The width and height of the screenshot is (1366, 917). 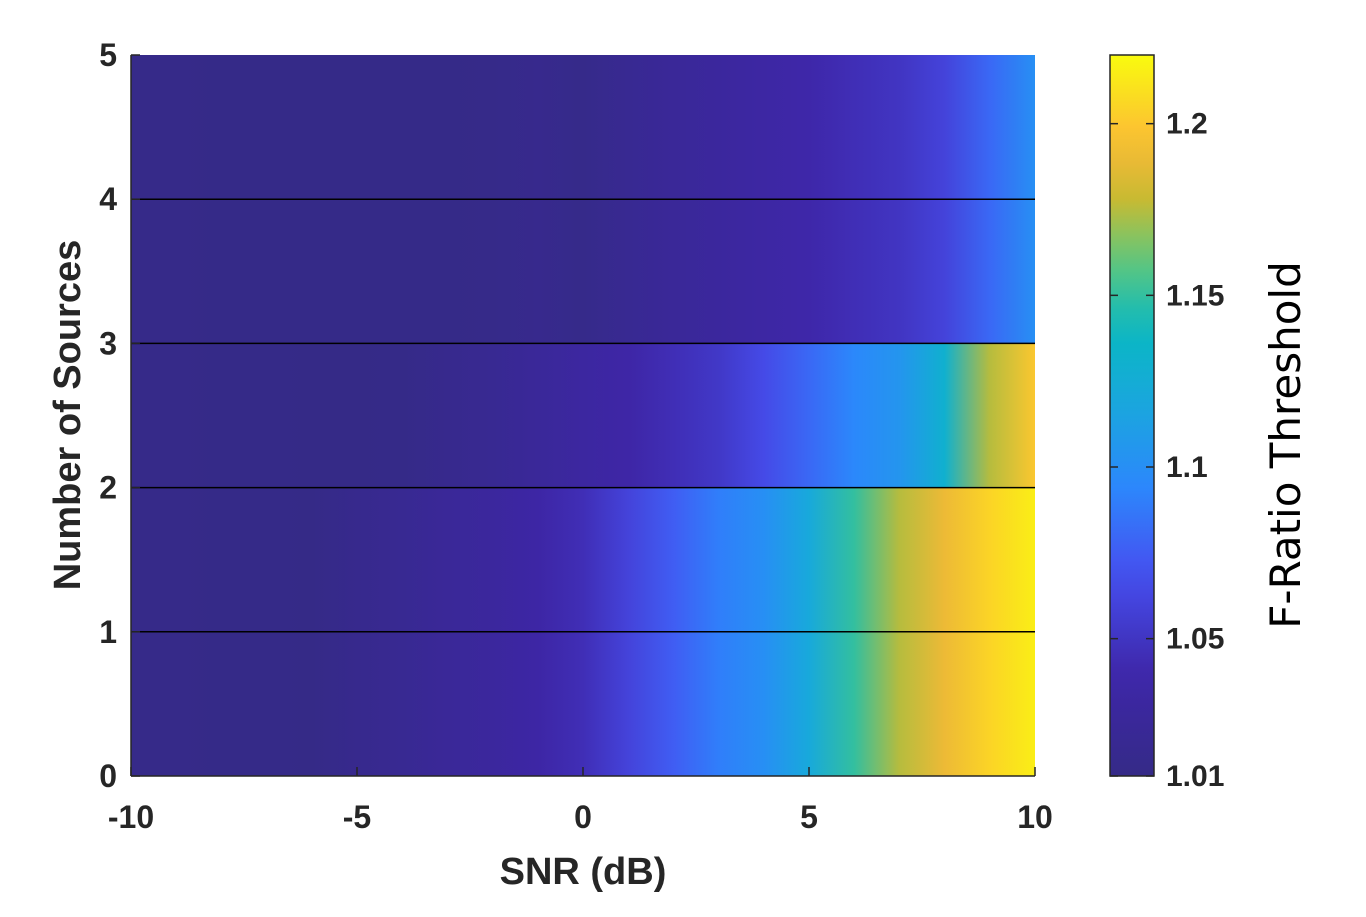 I want to click on y-tick-label: 5, so click(x=108, y=55).